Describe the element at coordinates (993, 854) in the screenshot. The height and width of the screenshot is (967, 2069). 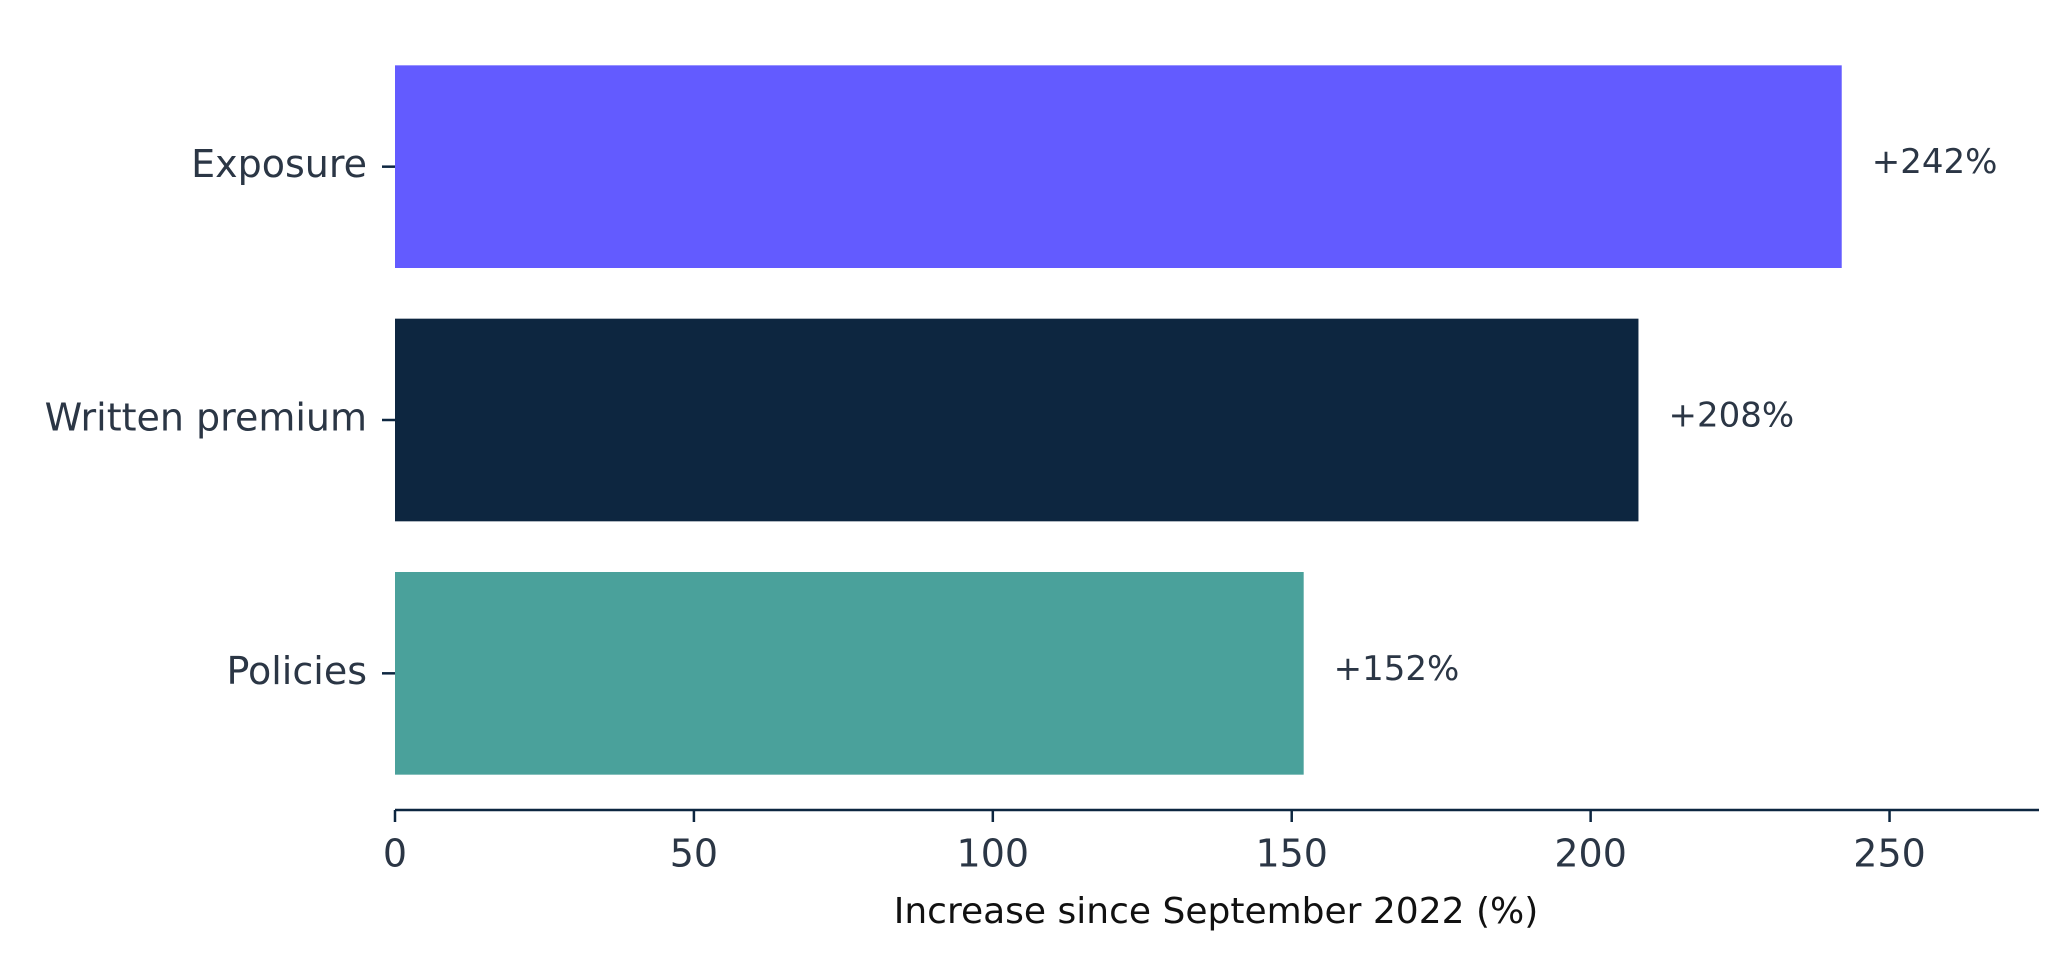
I see `x-tick-label: 100` at that location.